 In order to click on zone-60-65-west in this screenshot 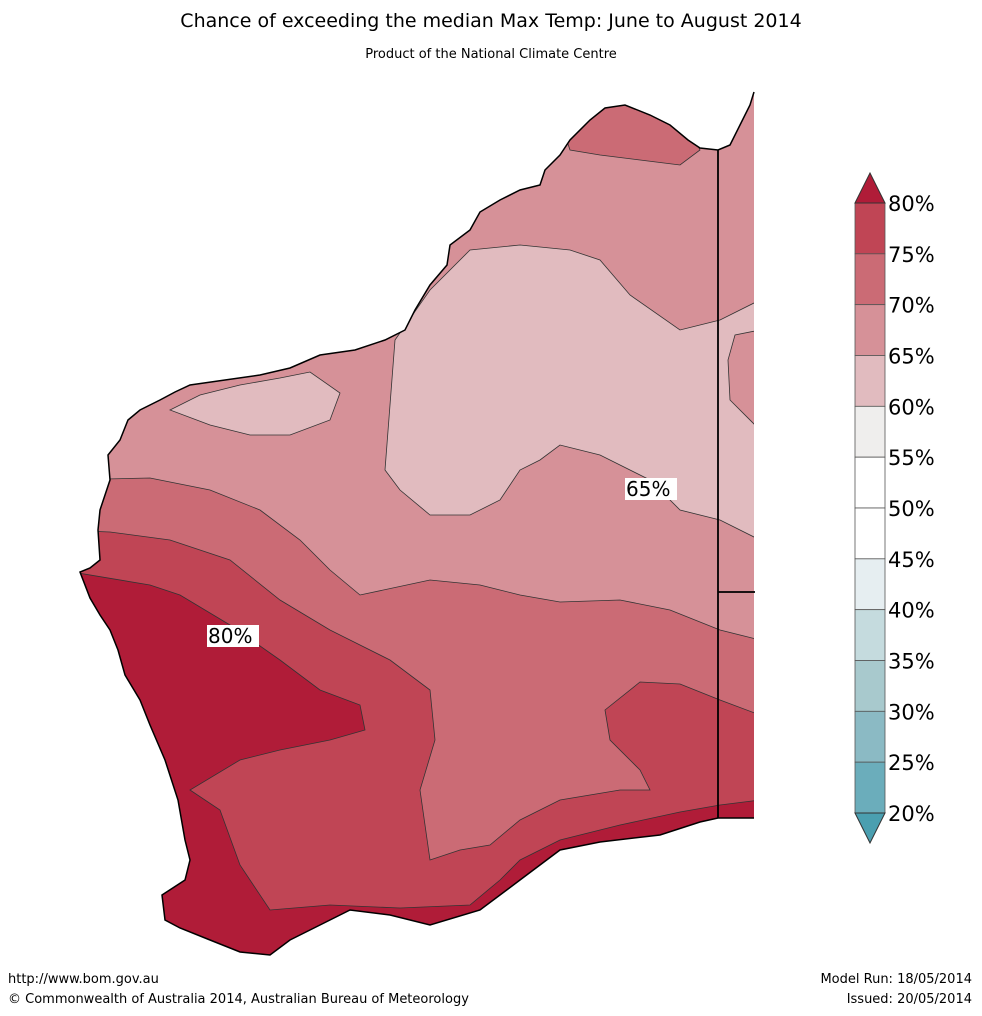, I will do `click(255, 403)`.